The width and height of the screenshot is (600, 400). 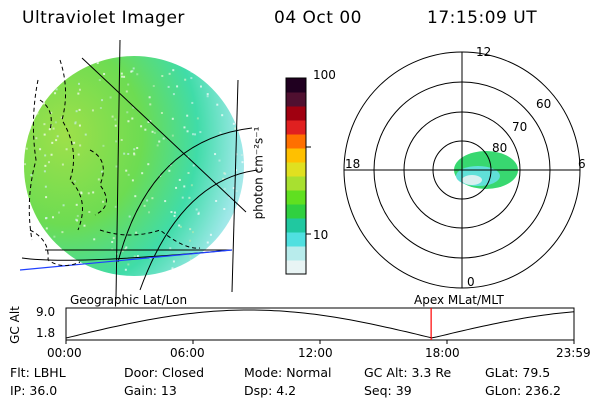 What do you see at coordinates (164, 372) in the screenshot?
I see `info-door: Door: Closed` at bounding box center [164, 372].